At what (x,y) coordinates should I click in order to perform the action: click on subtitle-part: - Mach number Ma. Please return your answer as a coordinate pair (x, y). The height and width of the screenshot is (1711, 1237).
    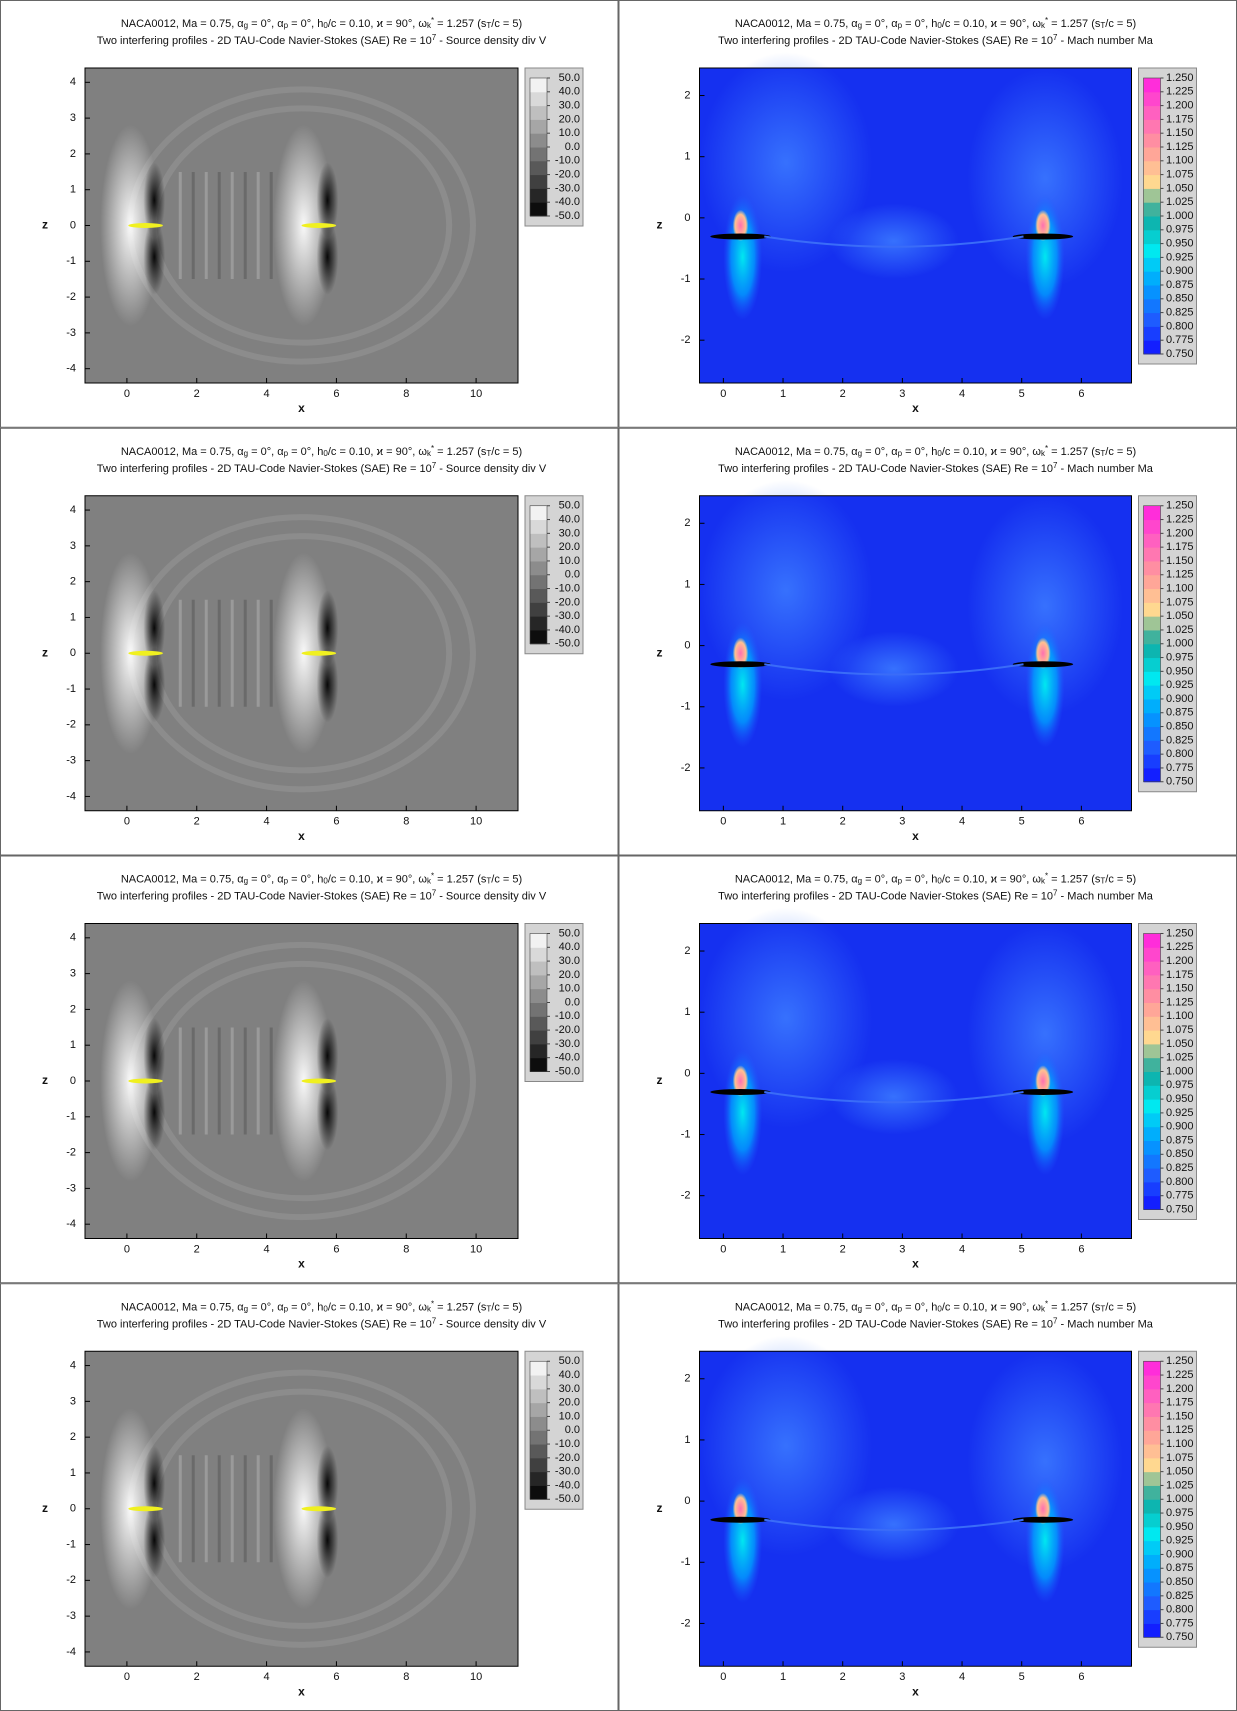
    Looking at the image, I should click on (1106, 469).